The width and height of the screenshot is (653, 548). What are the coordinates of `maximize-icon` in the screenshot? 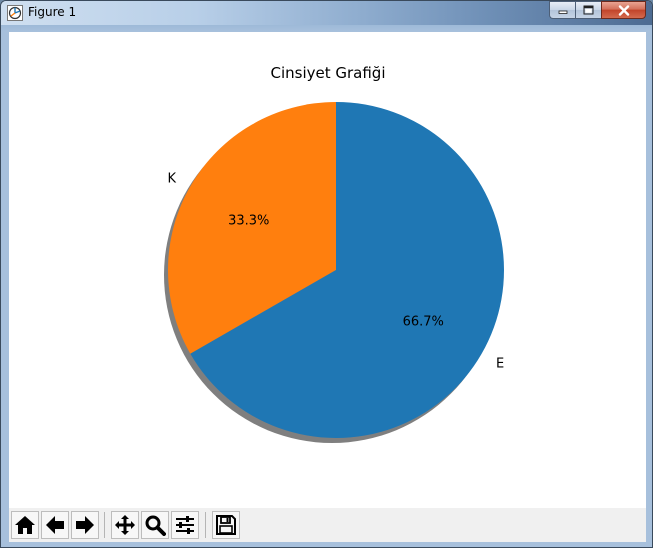 It's located at (588, 10).